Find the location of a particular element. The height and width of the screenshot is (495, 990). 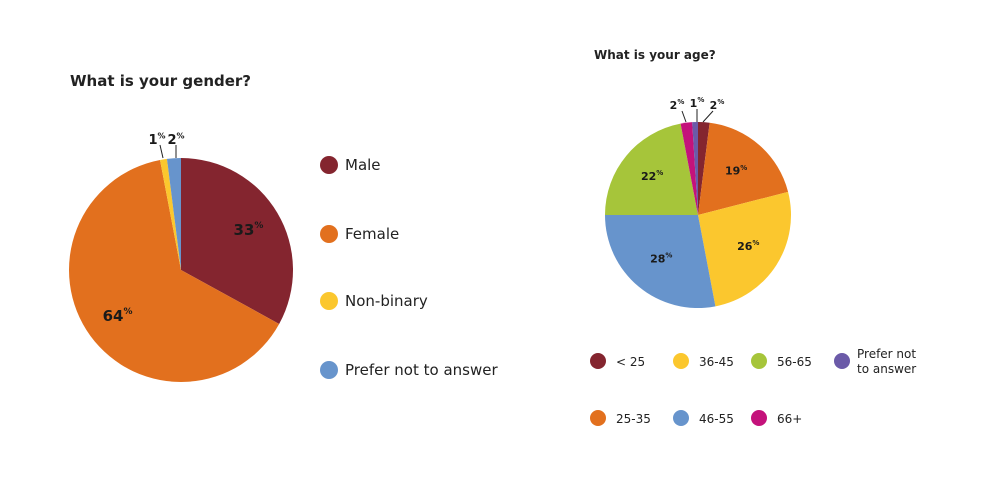

age-chart-title: What is your age? is located at coordinates (655, 55).